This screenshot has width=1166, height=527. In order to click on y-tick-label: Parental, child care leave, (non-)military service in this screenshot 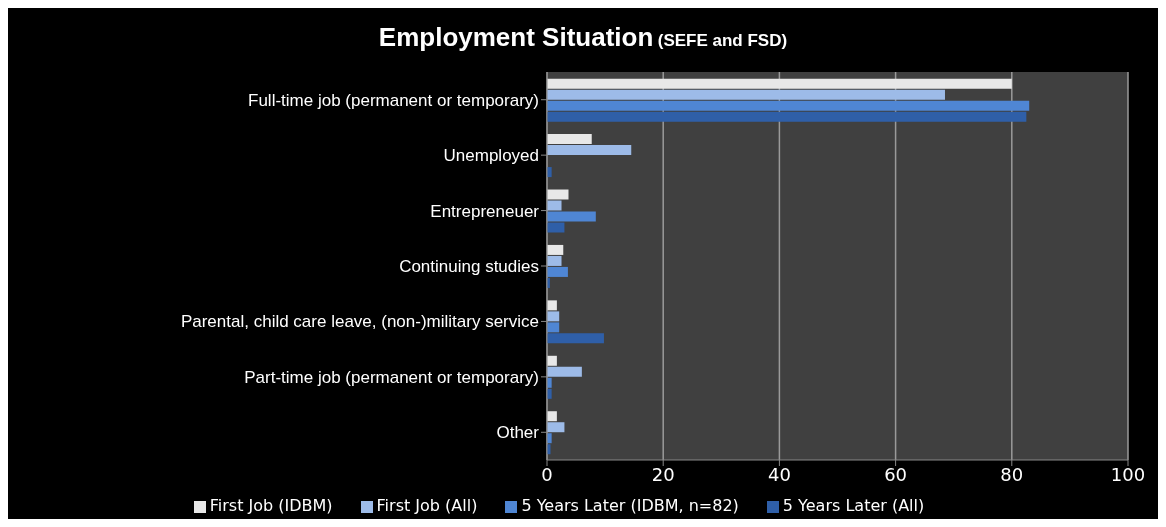, I will do `click(359, 322)`.